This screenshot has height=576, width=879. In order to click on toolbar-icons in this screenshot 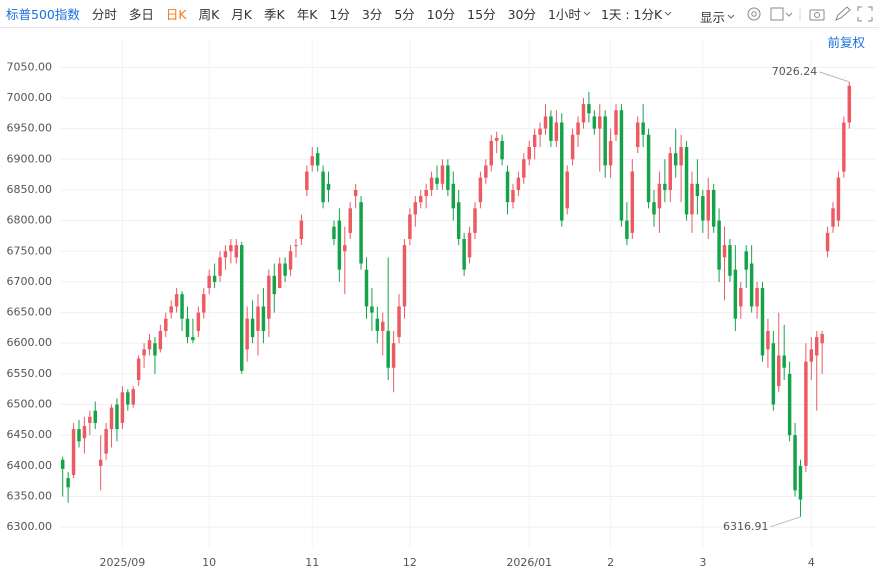, I will do `click(810, 14)`.